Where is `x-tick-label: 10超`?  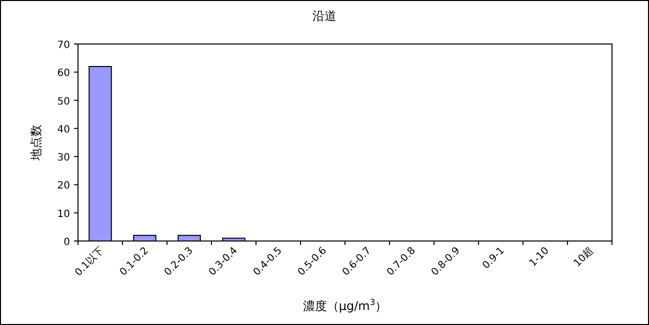
x-tick-label: 10超 is located at coordinates (583, 257).